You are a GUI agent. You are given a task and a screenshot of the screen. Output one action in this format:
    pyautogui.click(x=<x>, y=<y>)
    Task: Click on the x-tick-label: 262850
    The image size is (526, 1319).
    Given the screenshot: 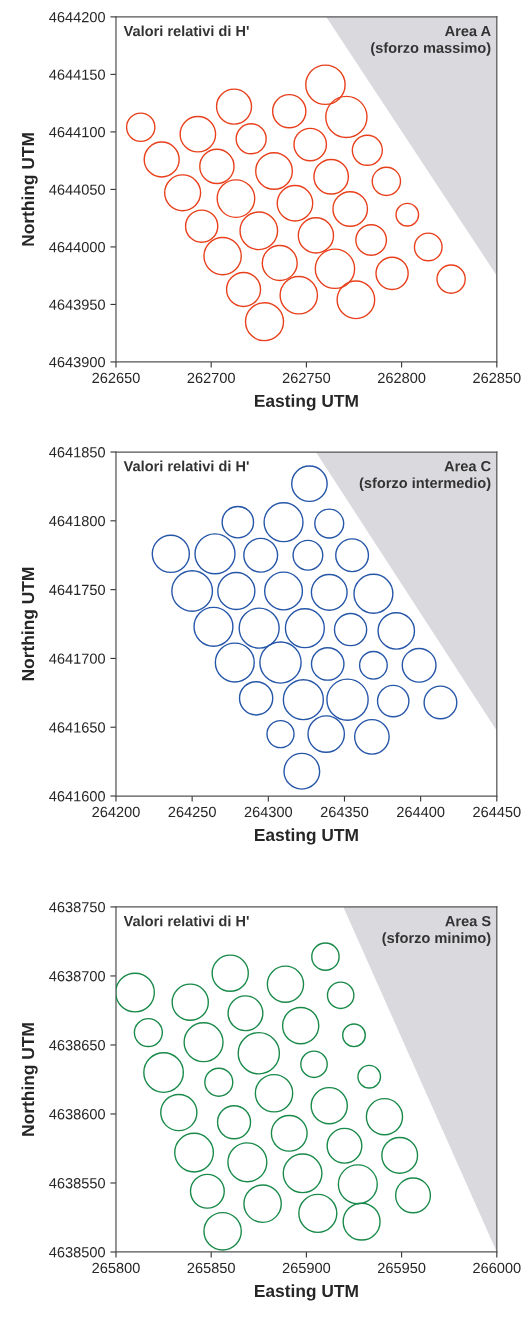 What is the action you would take?
    pyautogui.click(x=497, y=378)
    